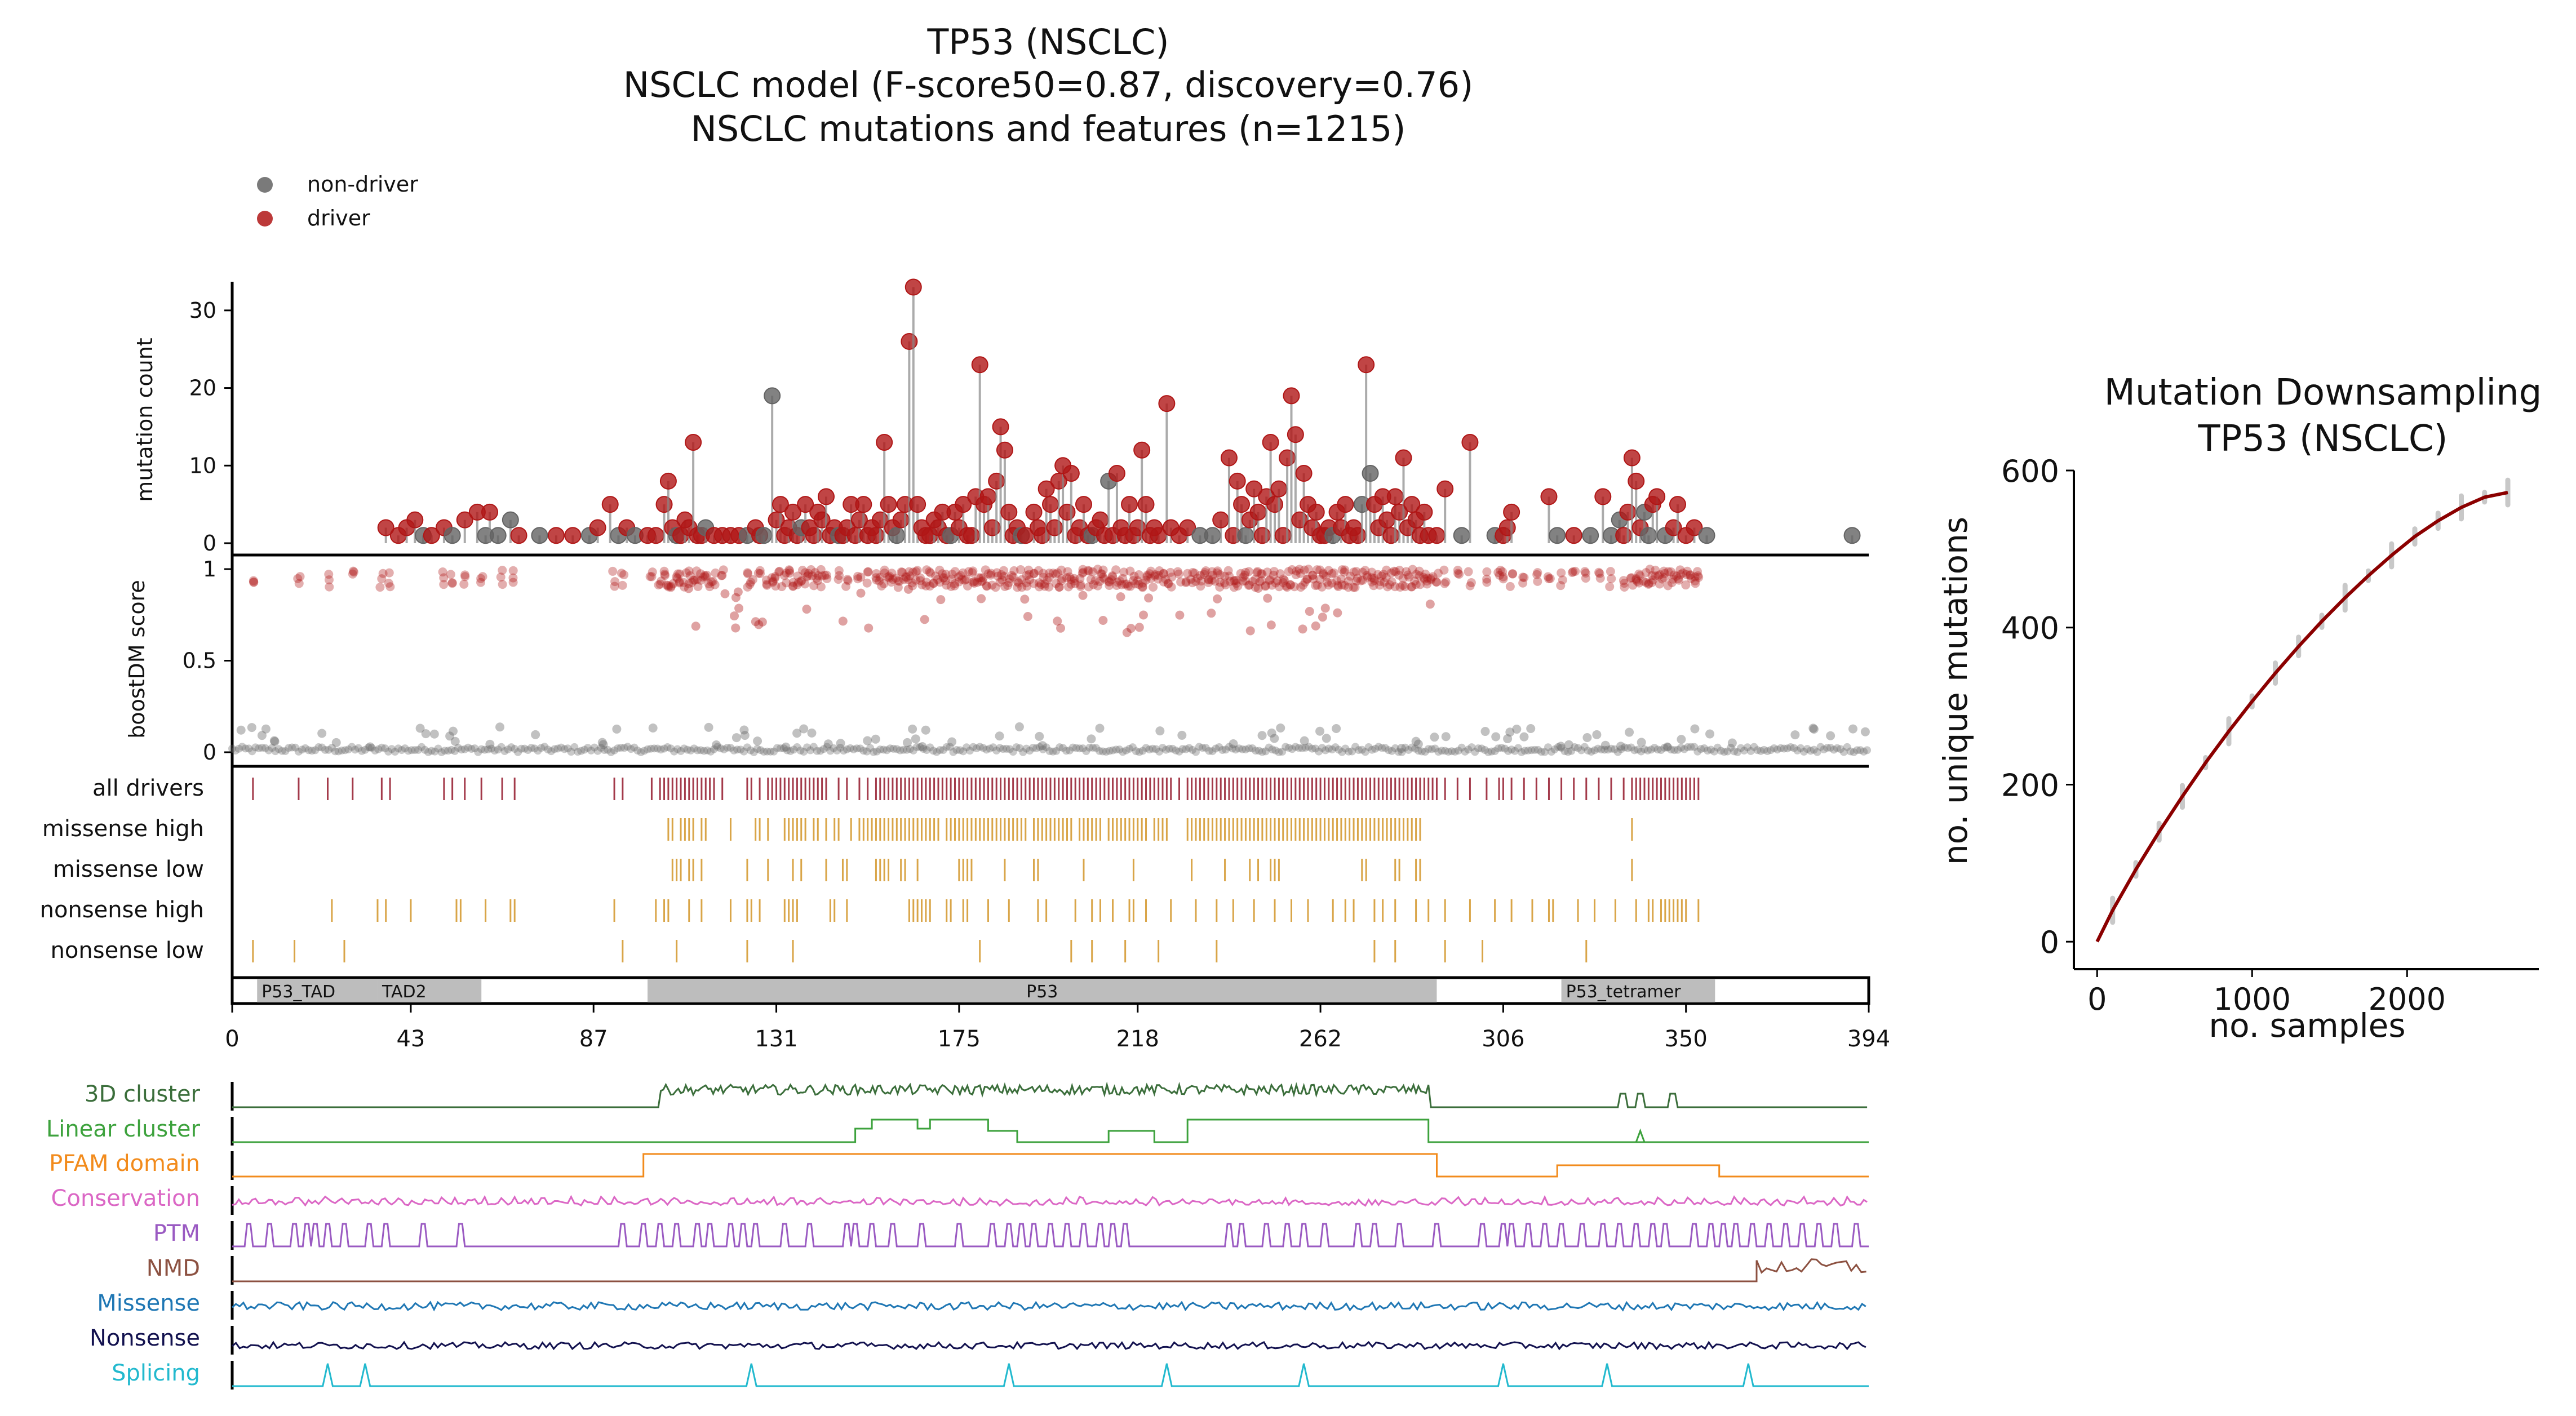 This screenshot has height=1416, width=2576. I want to click on feature-label: Splicing, so click(156, 1373).